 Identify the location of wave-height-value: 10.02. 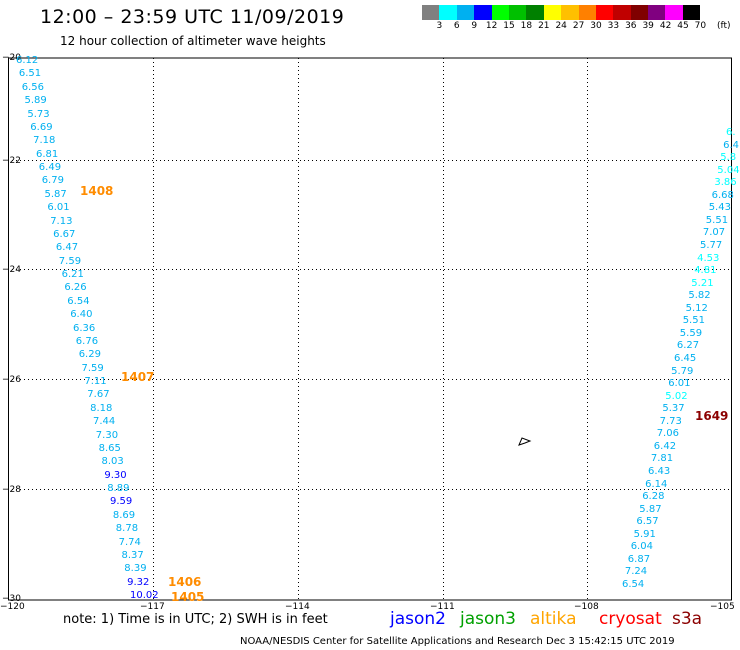
(144, 595).